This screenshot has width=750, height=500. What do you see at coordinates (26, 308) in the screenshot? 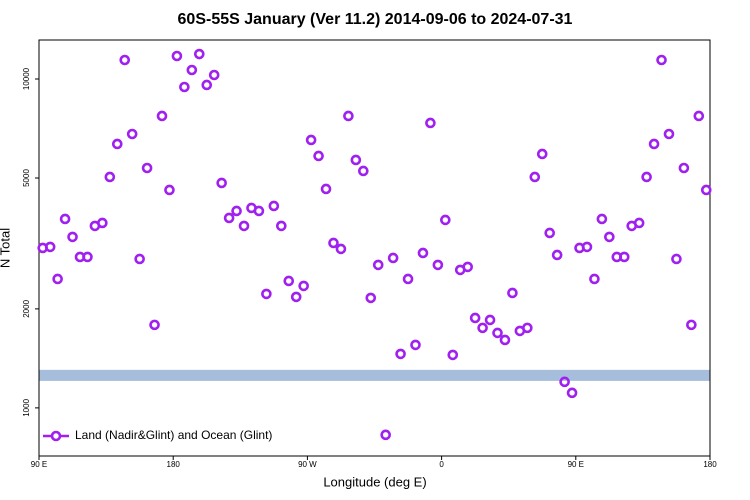
I see `y-tick-label: 2000` at bounding box center [26, 308].